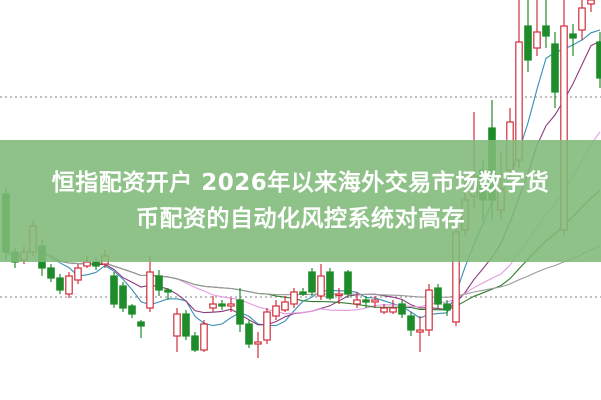 This screenshot has height=400, width=601. What do you see at coordinates (300, 183) in the screenshot?
I see `headline-line-1: 恒指配资开户 2026年以来海外交易市场数字货` at bounding box center [300, 183].